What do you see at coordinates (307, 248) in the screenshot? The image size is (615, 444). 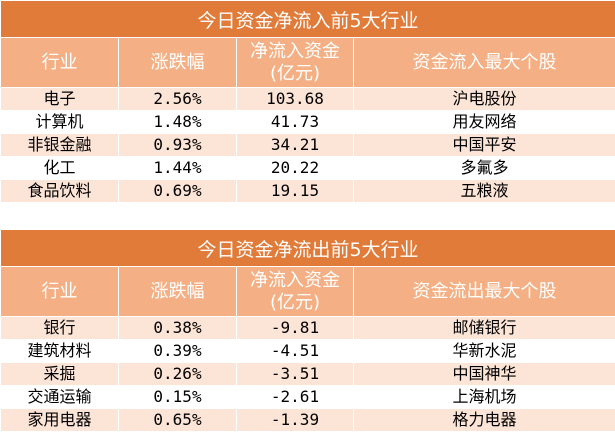 I see `outflow-title: 今日资金净流出前5大行业` at bounding box center [307, 248].